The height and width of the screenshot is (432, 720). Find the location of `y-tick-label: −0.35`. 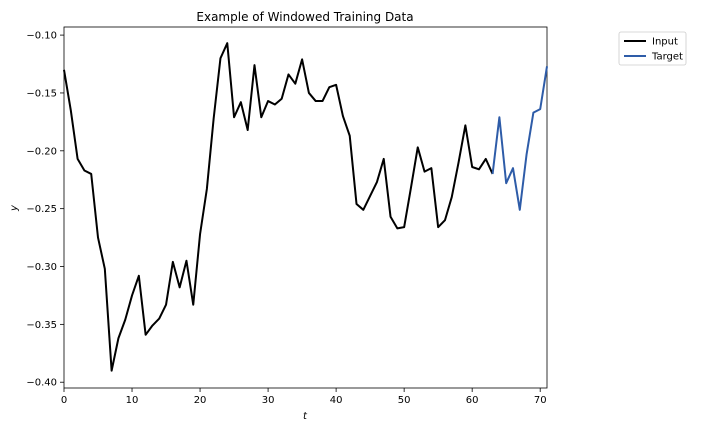

y-tick-label: −0.35 is located at coordinates (41, 325).